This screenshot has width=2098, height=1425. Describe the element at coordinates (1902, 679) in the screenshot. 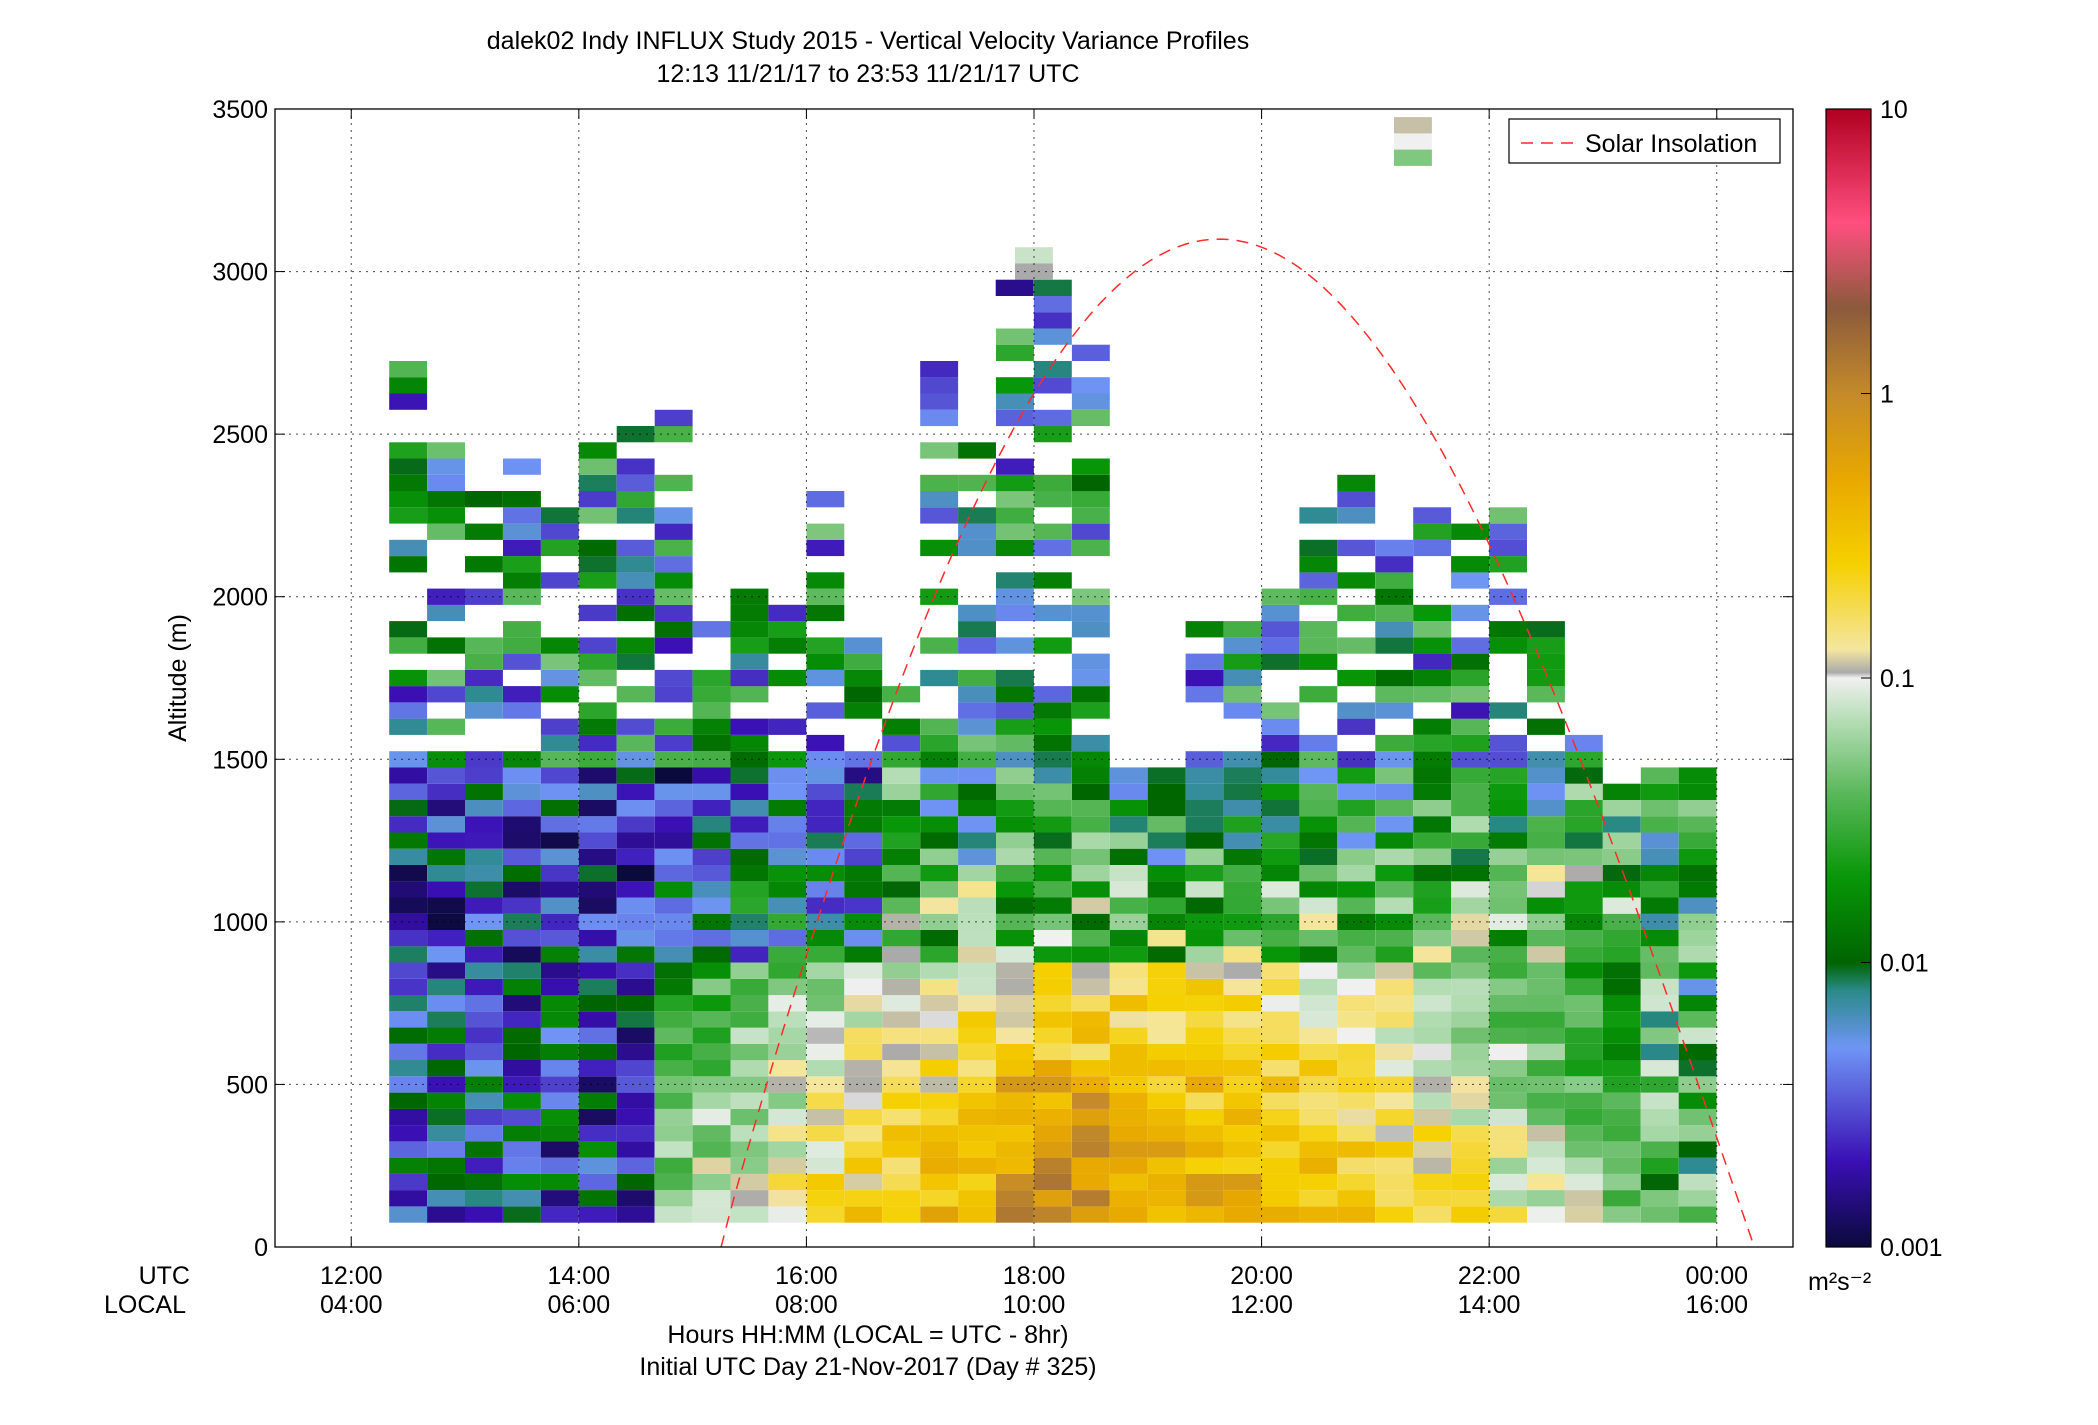

I see `colorbar-tick-labels: 0.001 0.01 0.1 1 10` at that location.